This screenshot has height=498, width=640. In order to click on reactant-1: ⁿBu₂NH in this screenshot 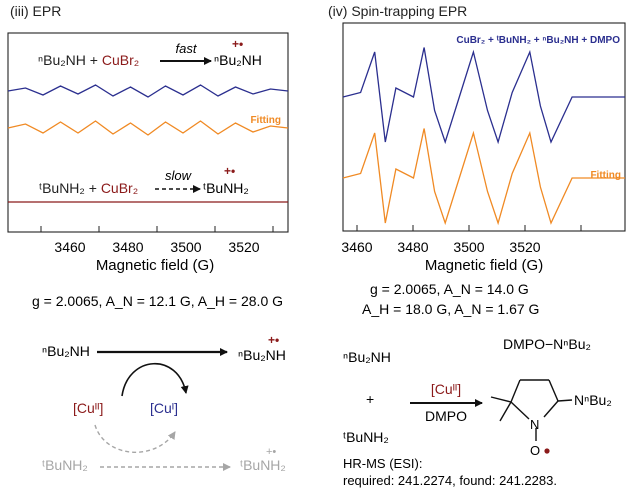, I will do `click(367, 357)`.